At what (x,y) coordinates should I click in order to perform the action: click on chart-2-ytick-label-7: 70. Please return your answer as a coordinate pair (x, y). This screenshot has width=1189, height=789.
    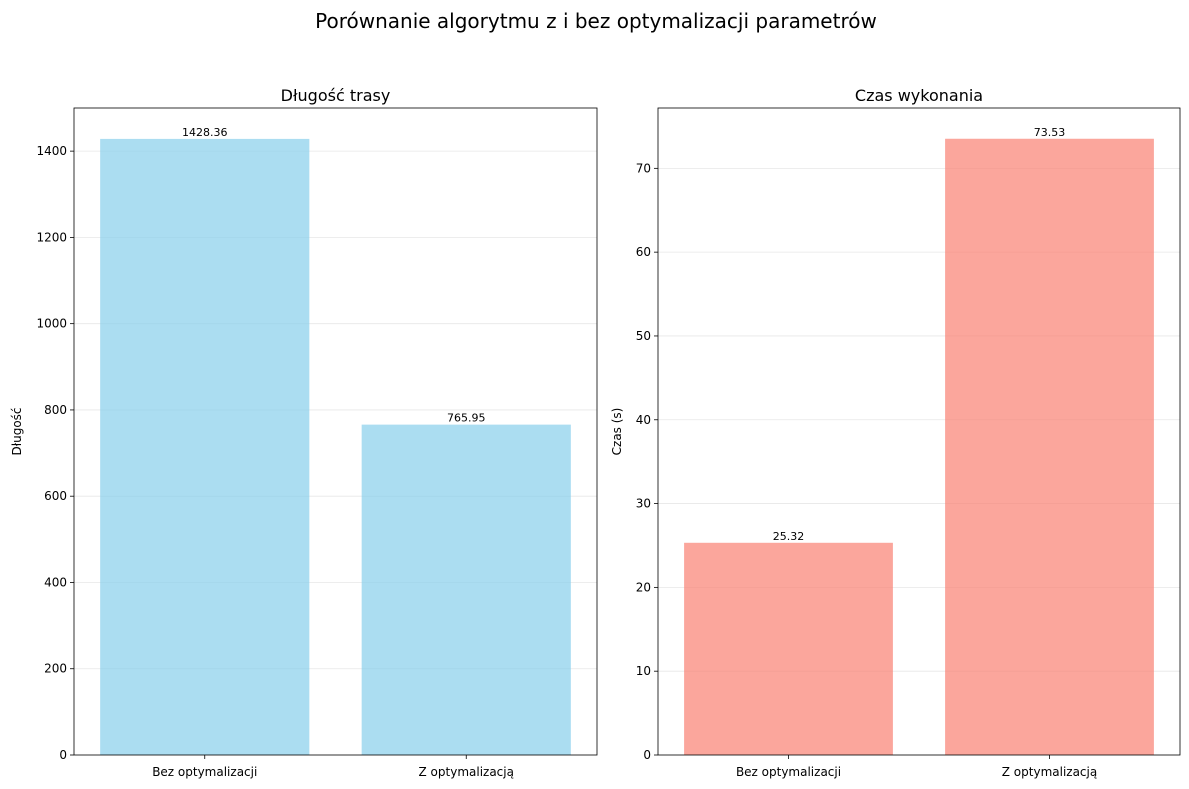
    Looking at the image, I should click on (643, 168).